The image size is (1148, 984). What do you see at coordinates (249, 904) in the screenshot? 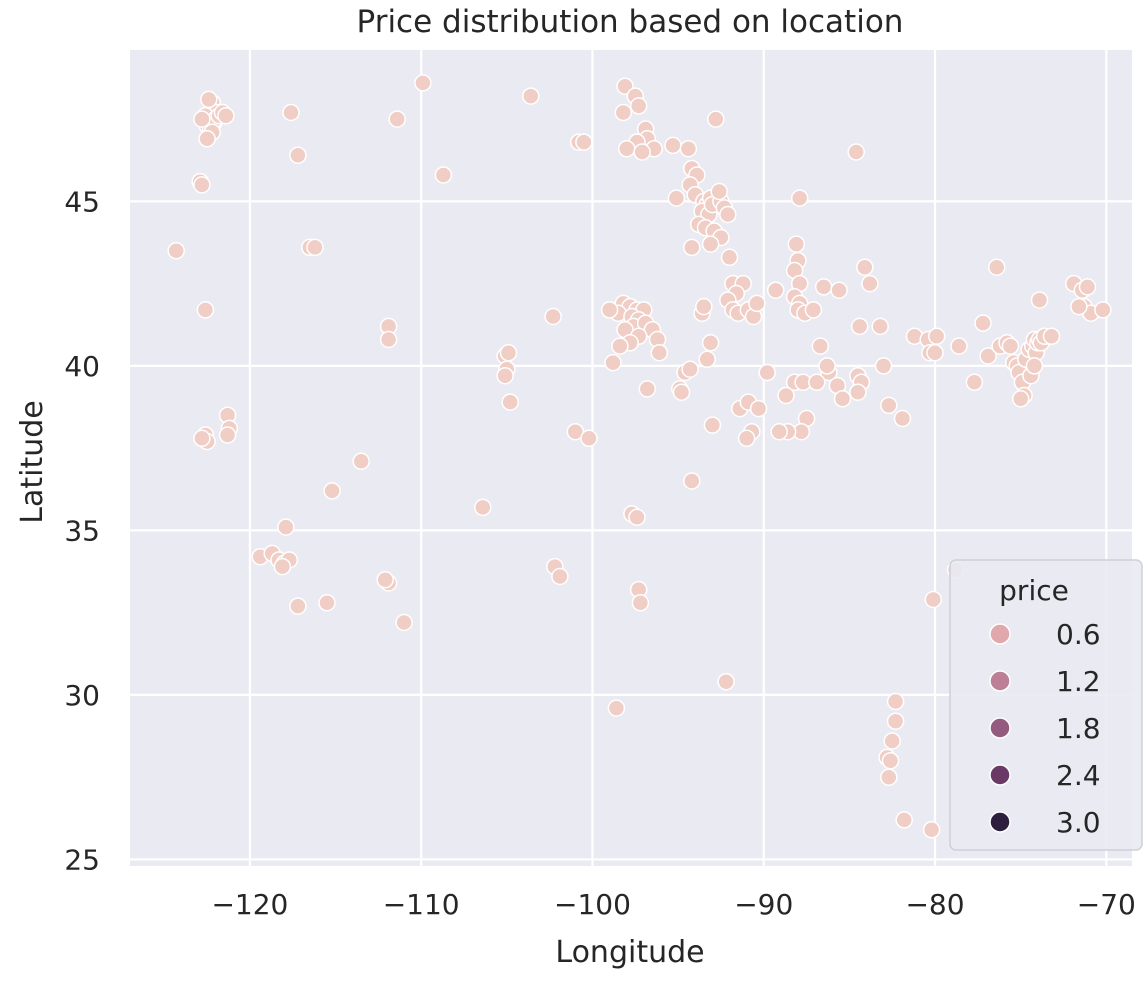
I see `x-tick-label: −120` at bounding box center [249, 904].